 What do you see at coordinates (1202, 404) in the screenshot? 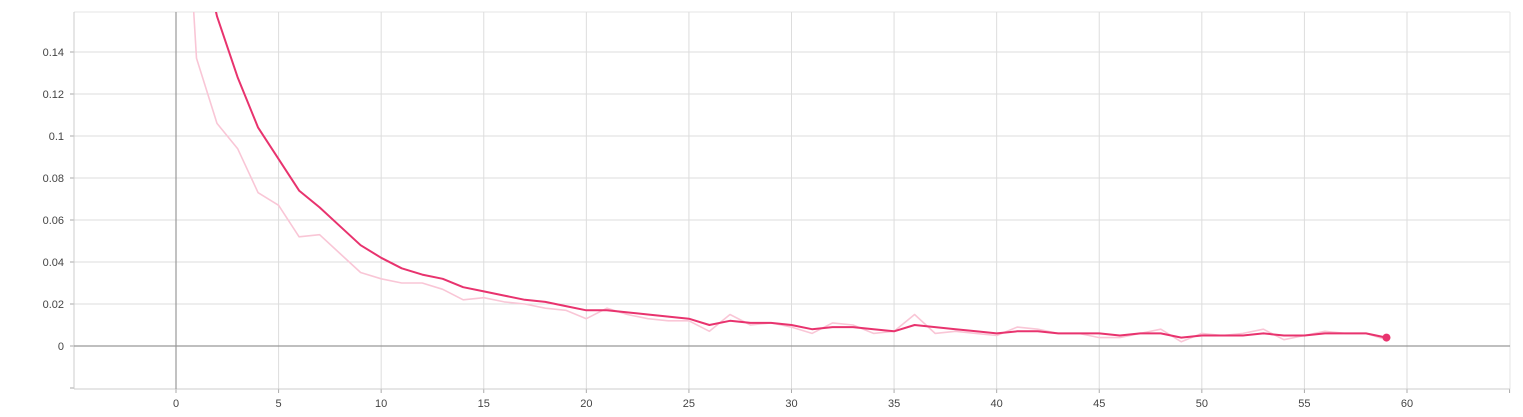
I see `x-tick-label: 50` at bounding box center [1202, 404].